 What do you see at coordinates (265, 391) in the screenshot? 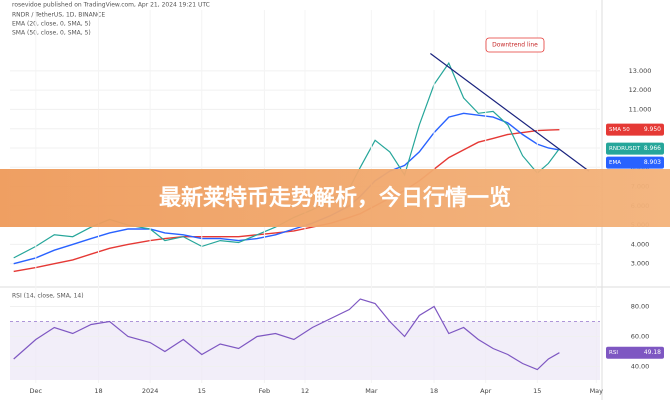
I see `x-tick-label: Feb` at bounding box center [265, 391].